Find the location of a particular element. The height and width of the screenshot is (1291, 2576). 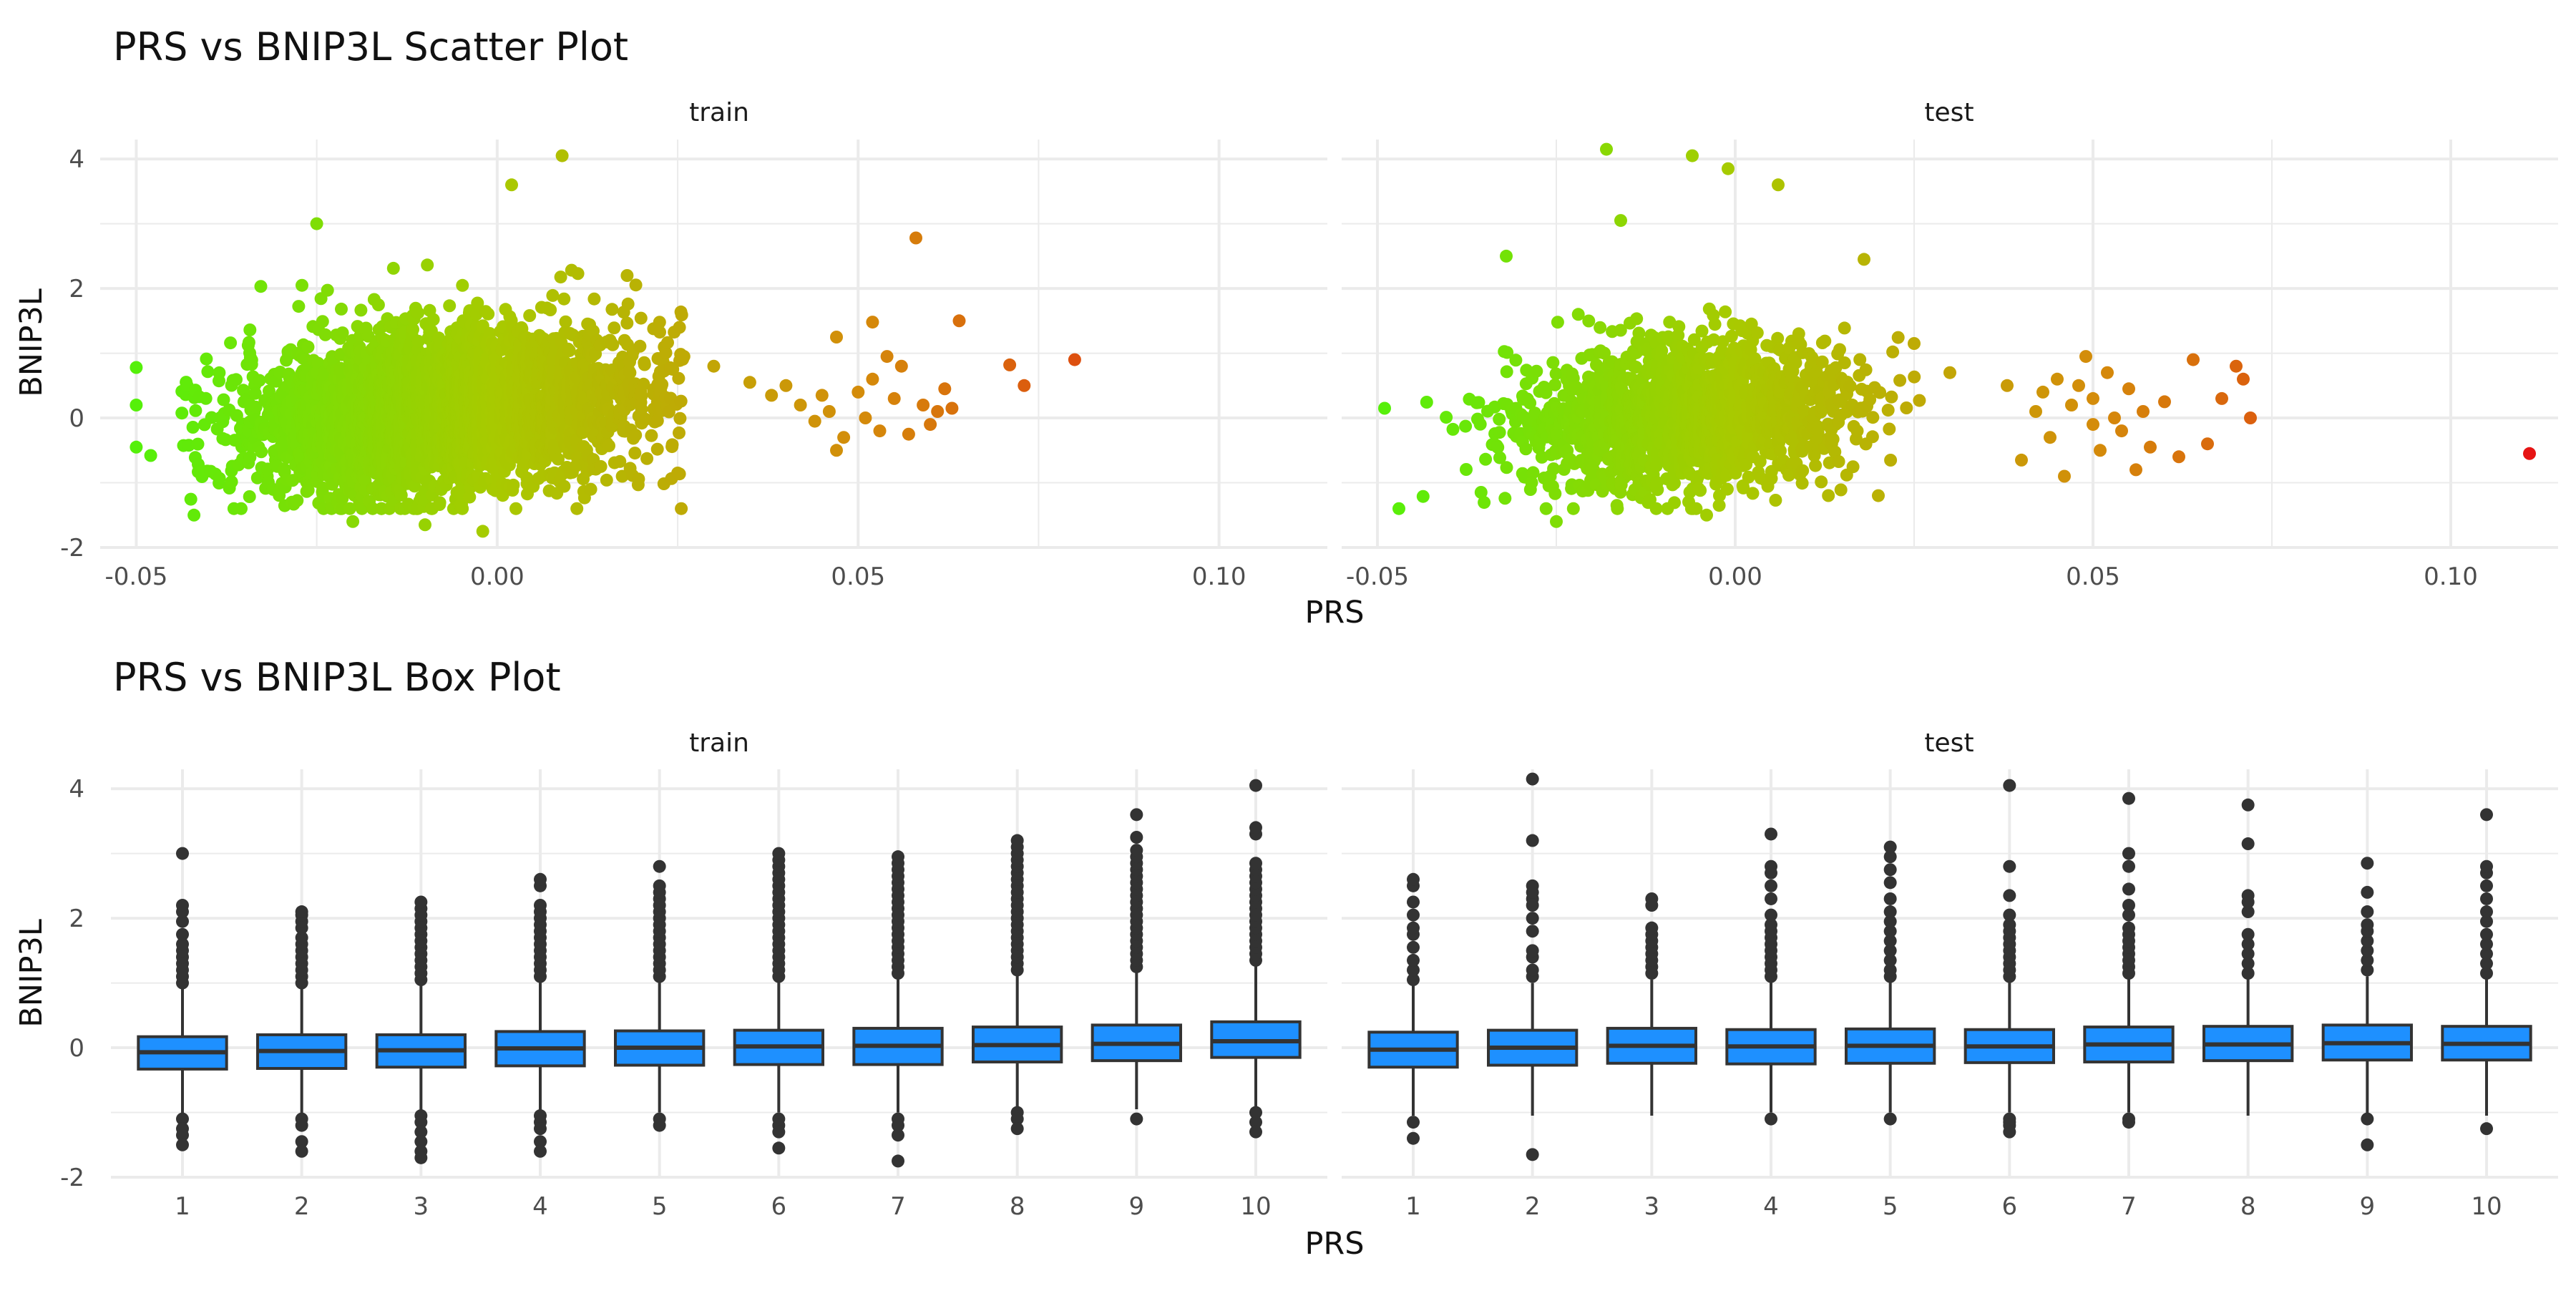

scatter-panel-label-train: train is located at coordinates (719, 112).